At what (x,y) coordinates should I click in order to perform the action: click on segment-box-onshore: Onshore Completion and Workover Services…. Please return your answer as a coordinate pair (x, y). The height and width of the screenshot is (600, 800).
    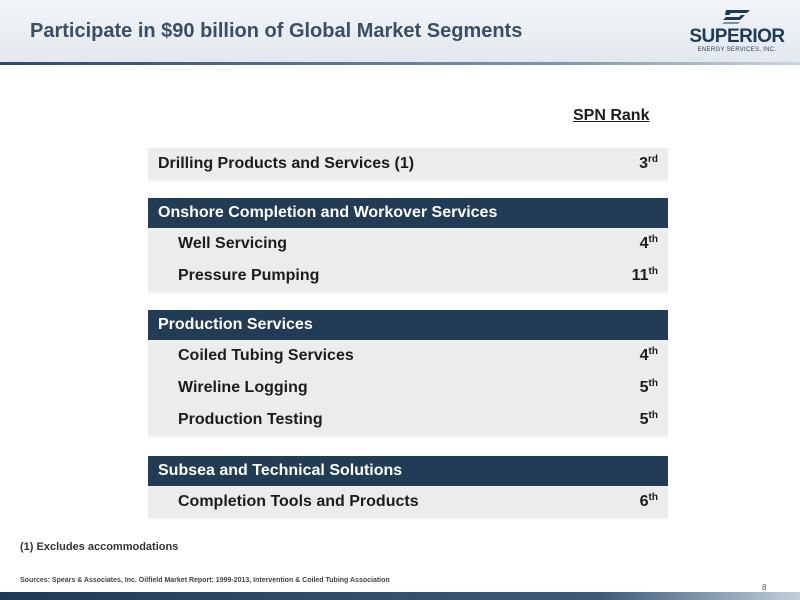
    Looking at the image, I should click on (408, 245).